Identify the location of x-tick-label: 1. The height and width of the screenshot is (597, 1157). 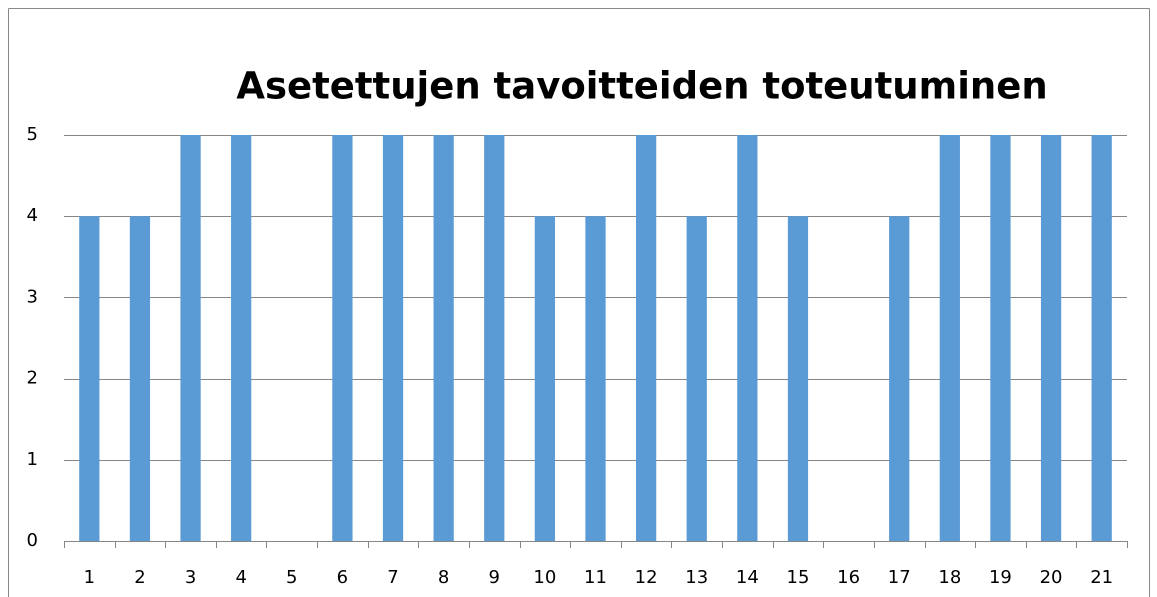
(89, 577).